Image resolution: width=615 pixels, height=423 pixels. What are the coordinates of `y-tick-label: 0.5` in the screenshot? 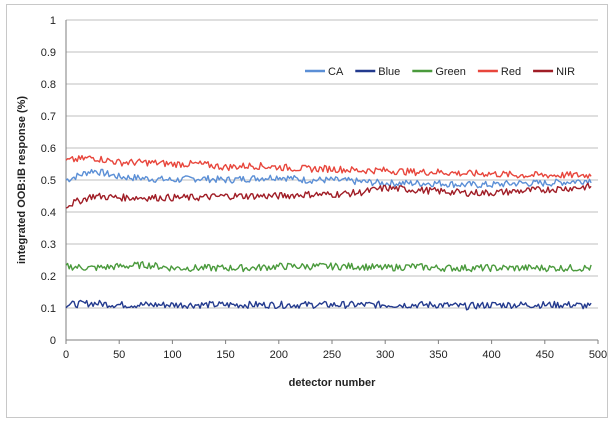 It's located at (48, 181).